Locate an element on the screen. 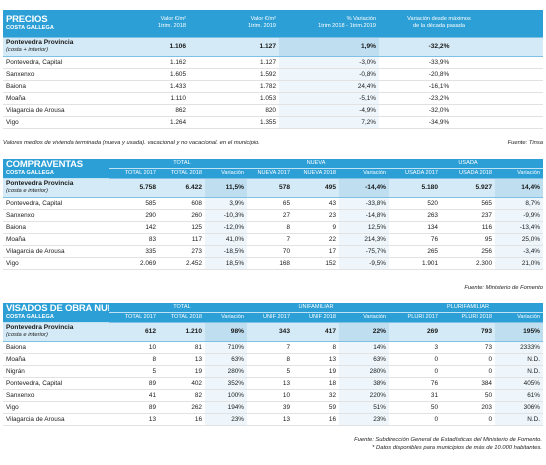 This screenshot has height=465, width=546. cell: -32,0% is located at coordinates (439, 110).